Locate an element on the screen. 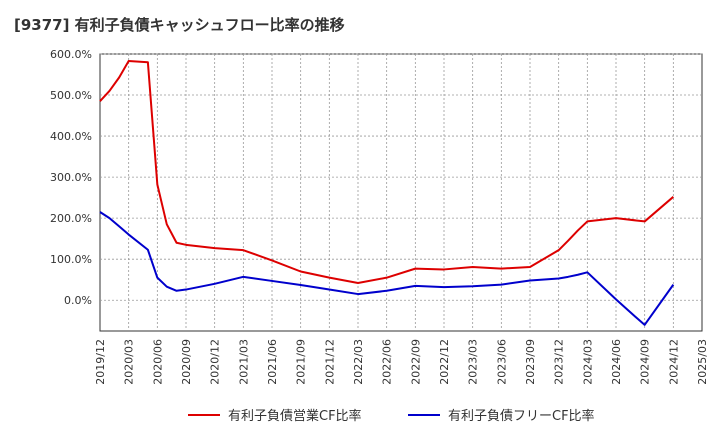 This screenshot has height=440, width=720. x-tick-label: 2020/06 is located at coordinates (157, 362).